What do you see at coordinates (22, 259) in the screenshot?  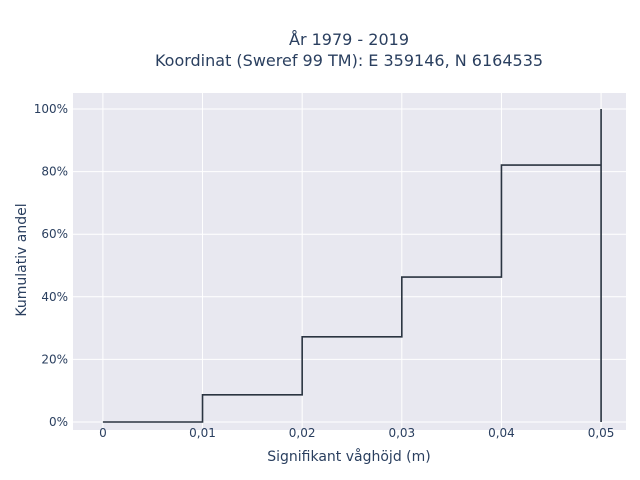 I see `y-axis-title: Kumulativ andel` at bounding box center [22, 259].